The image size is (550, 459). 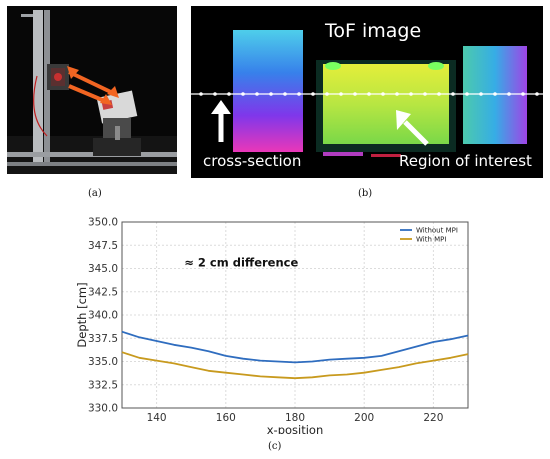 I want to click on caption-b: (b), so click(x=365, y=193).